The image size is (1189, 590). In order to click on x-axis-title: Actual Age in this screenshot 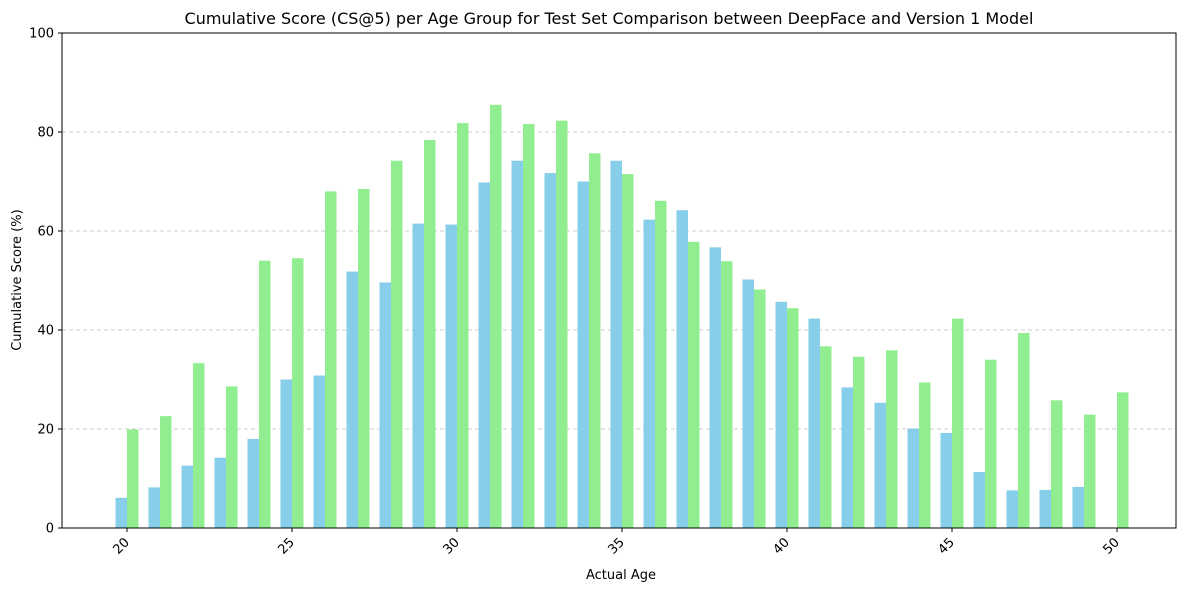, I will do `click(621, 575)`.